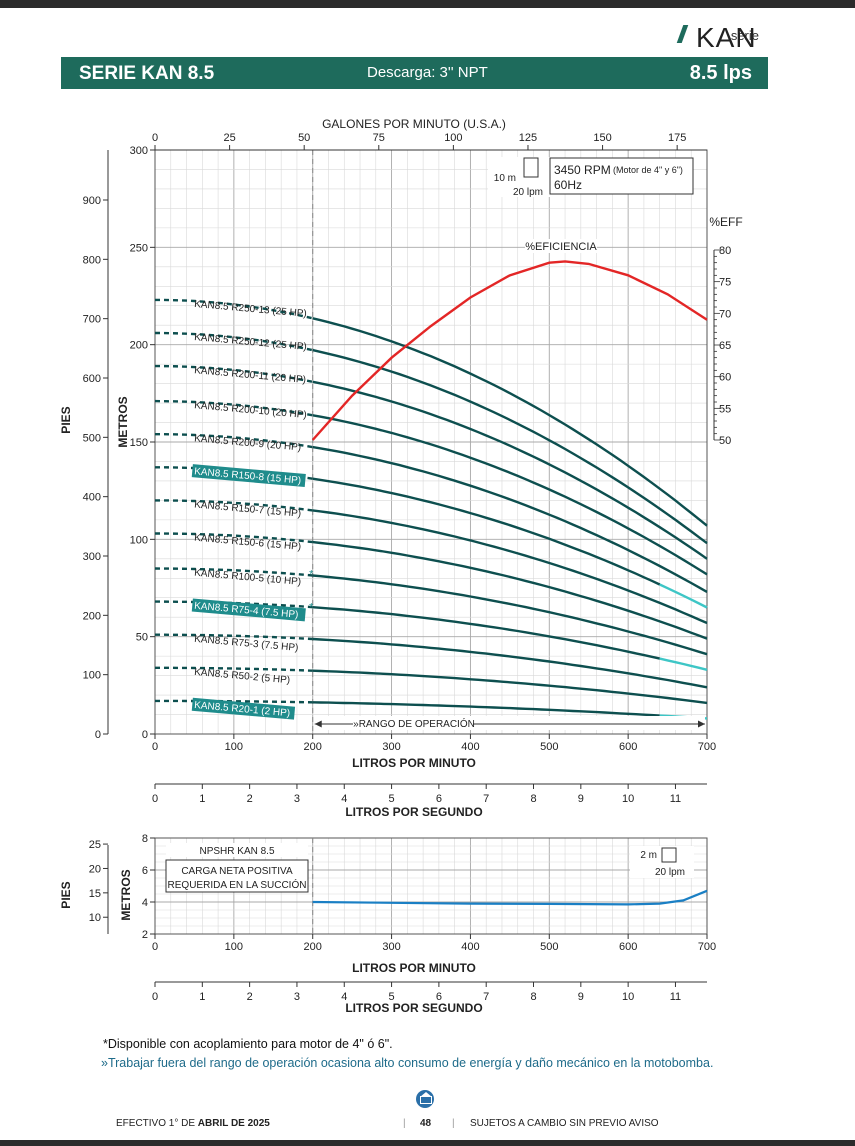 The height and width of the screenshot is (1146, 855). Describe the element at coordinates (582, 170) in the screenshot. I see `rpm-label: 3450 RPM` at that location.